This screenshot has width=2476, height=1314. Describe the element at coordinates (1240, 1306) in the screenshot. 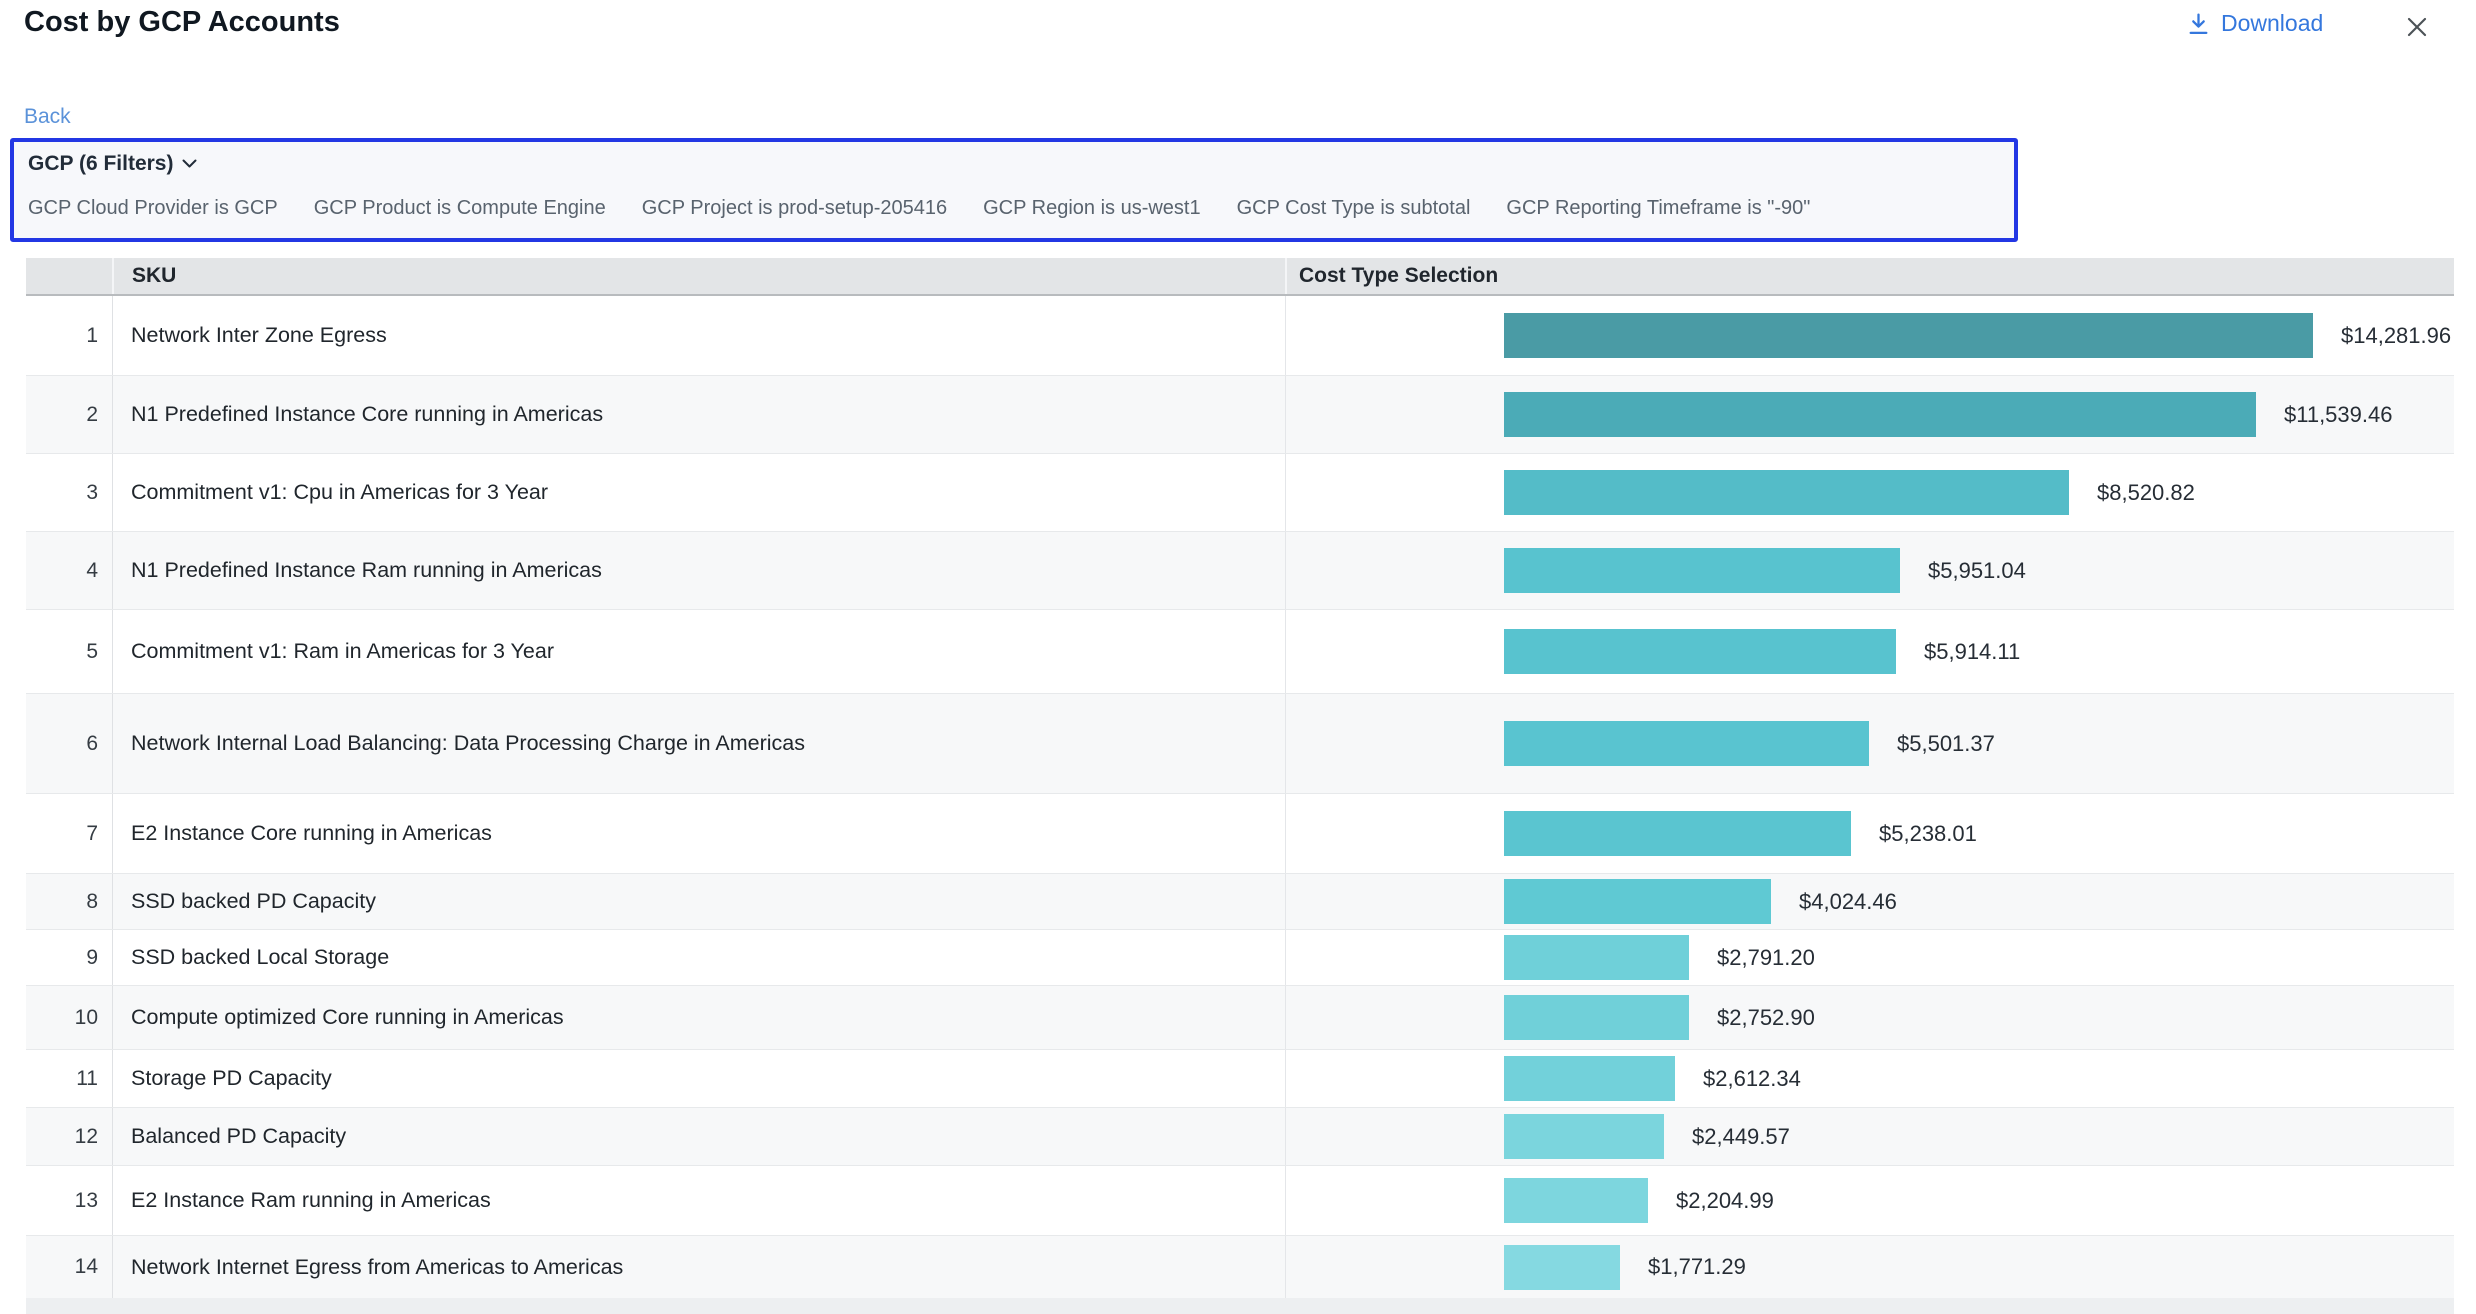

I see `table-footer-strip` at that location.